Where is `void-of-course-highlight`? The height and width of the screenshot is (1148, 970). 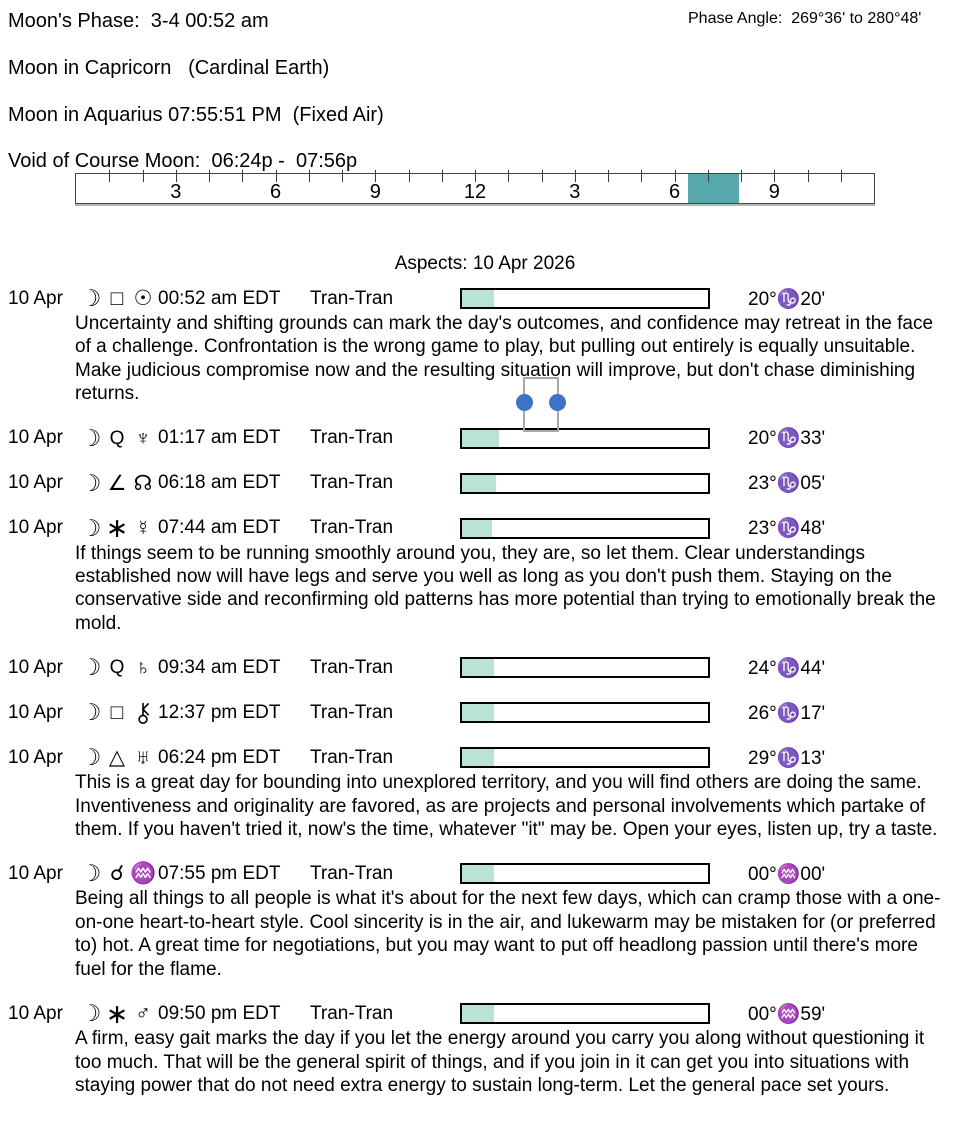
void-of-course-highlight is located at coordinates (713, 188).